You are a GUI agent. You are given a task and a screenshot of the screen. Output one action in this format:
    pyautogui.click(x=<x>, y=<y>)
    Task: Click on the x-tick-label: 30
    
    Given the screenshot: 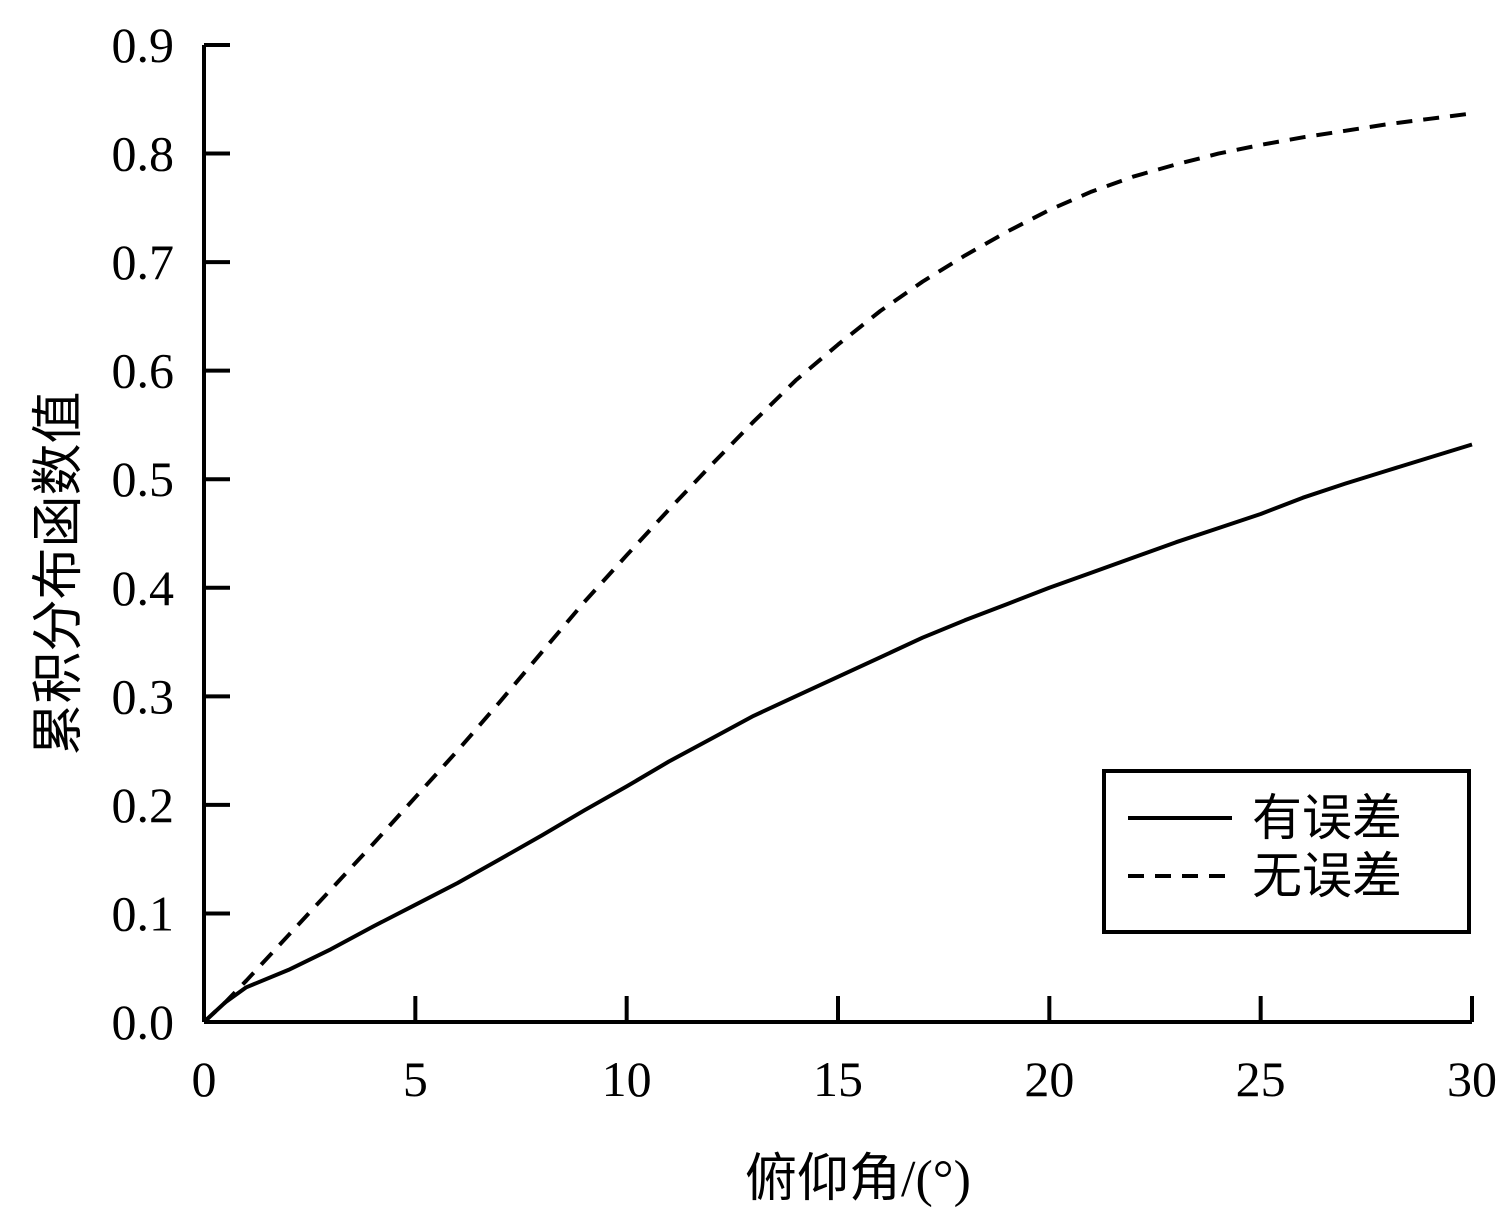 What is the action you would take?
    pyautogui.click(x=1472, y=1079)
    